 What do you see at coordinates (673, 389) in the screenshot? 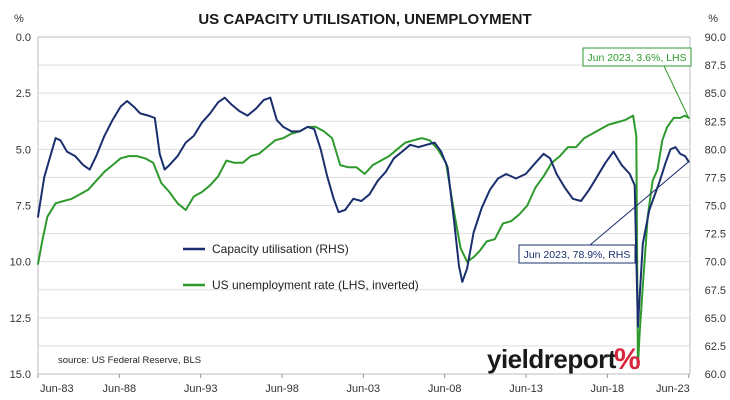
I see `x-tick-label: Jun-23` at bounding box center [673, 389].